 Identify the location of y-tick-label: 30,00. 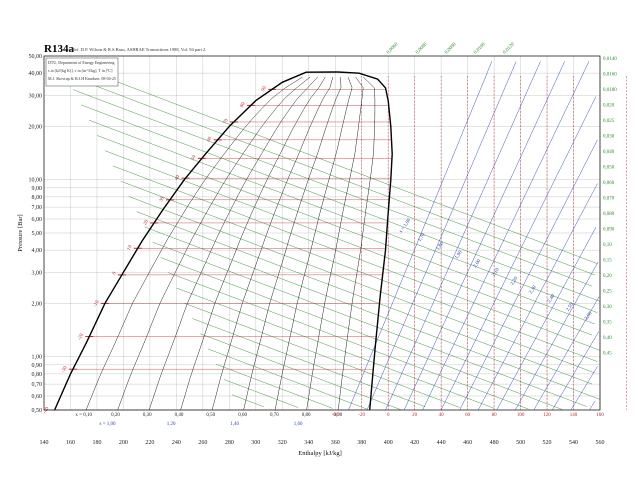
(36, 96).